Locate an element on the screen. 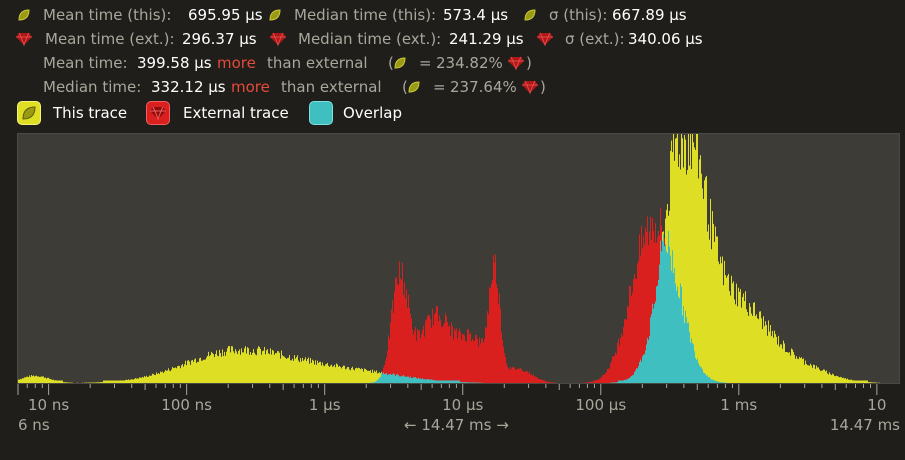 Image resolution: width=905 pixels, height=460 pixels. legend-overlap-swatch is located at coordinates (321, 113).